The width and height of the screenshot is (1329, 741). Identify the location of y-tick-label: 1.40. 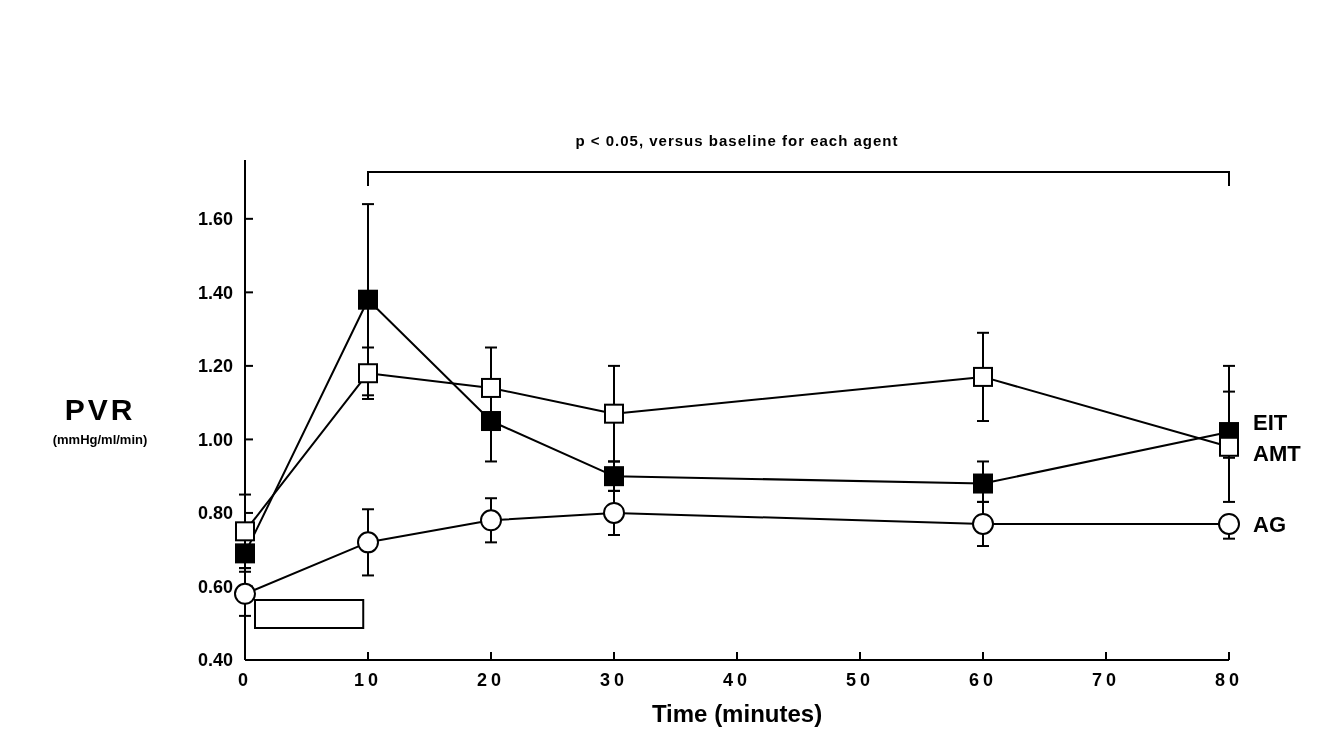
(215, 292).